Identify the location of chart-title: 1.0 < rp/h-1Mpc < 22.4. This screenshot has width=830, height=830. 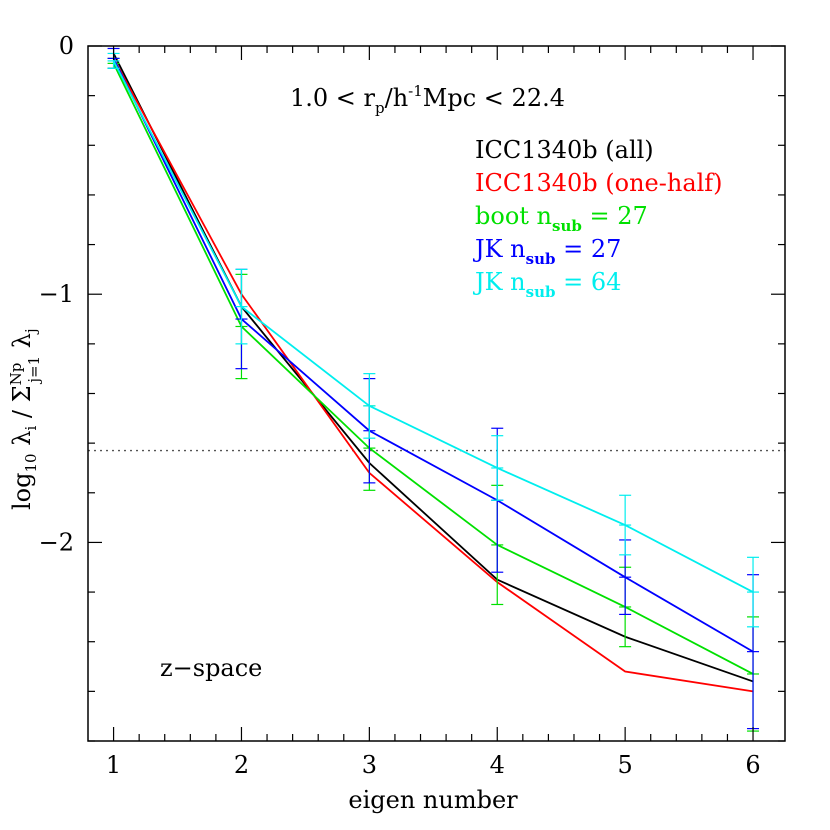
(427, 99).